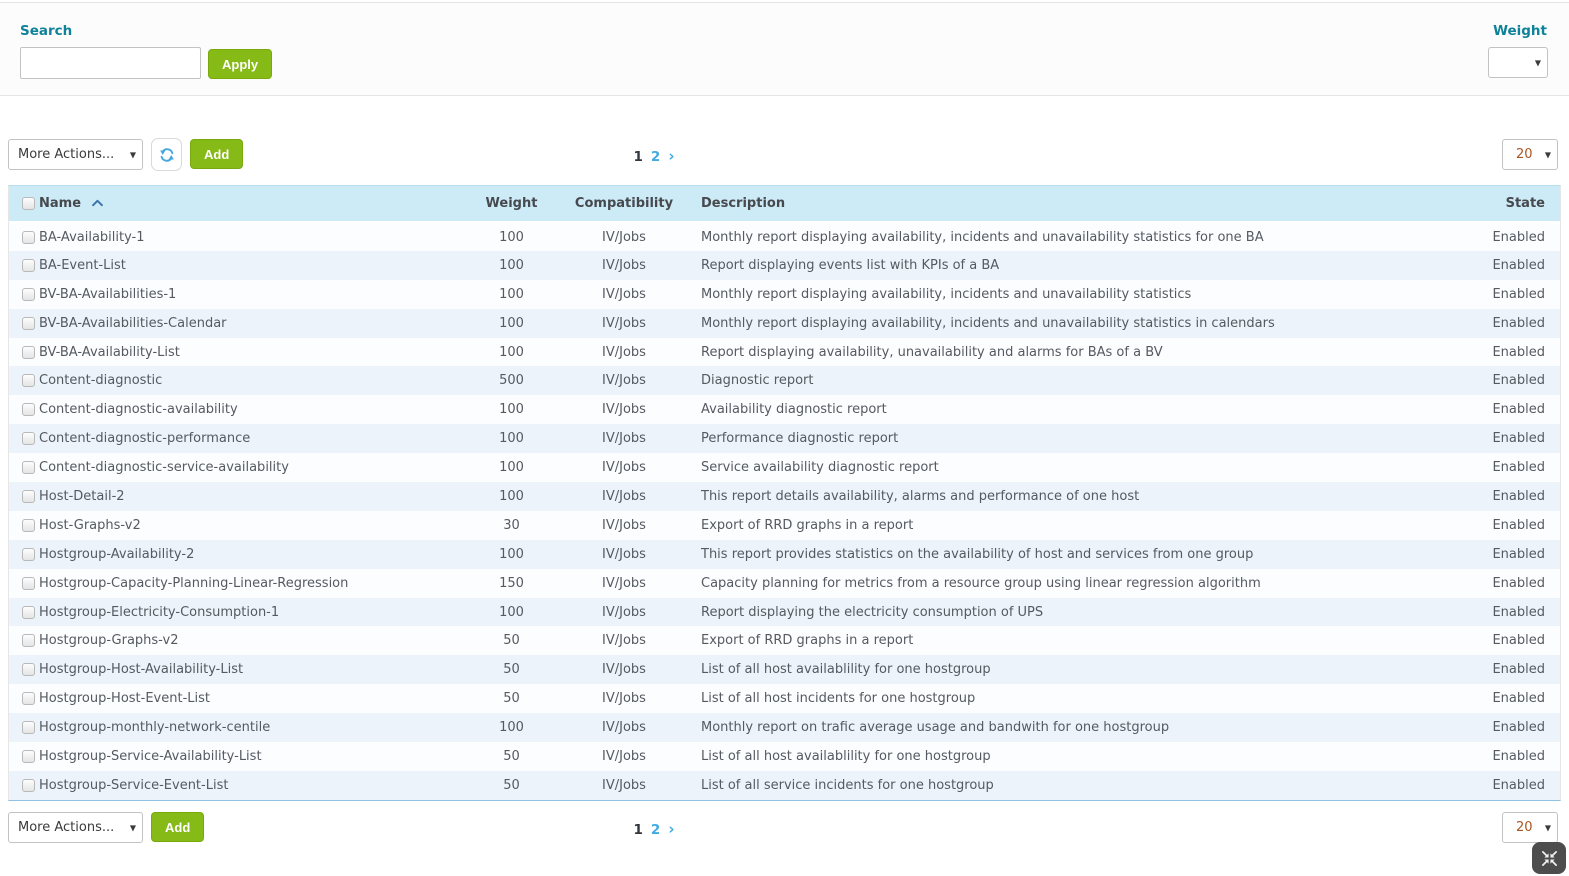  I want to click on row-name: Host-Detail-2, so click(82, 496).